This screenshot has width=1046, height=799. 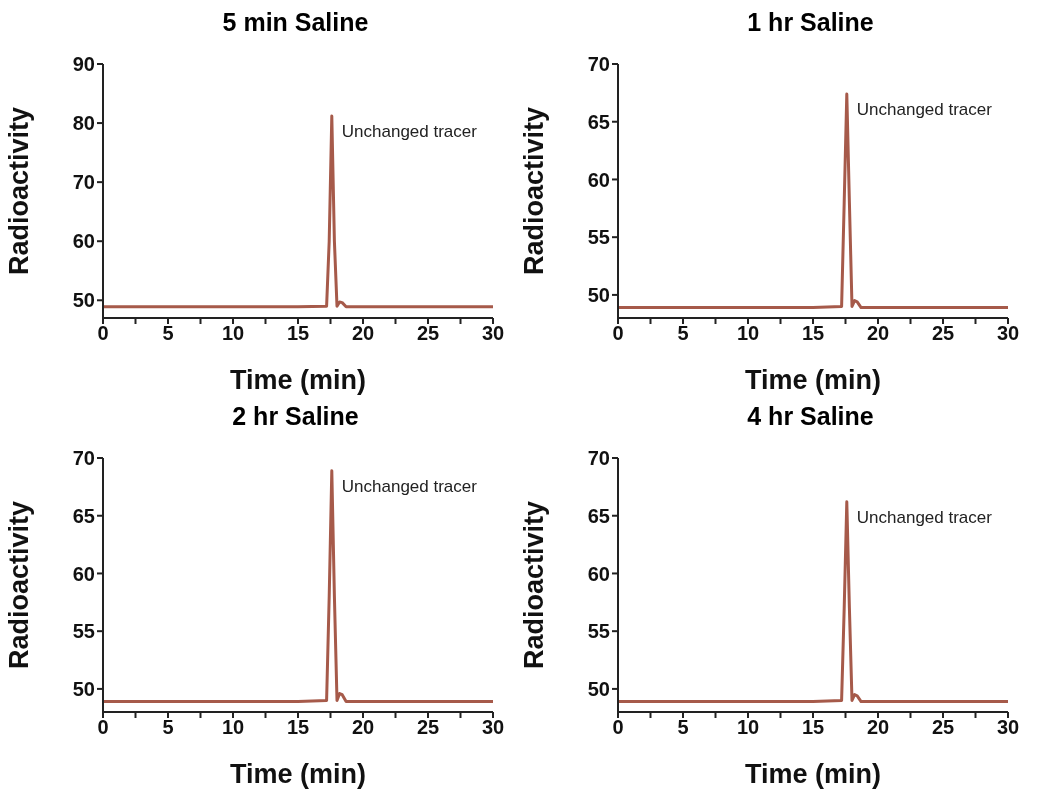 I want to click on y-tick-label: 90, so click(x=83, y=64).